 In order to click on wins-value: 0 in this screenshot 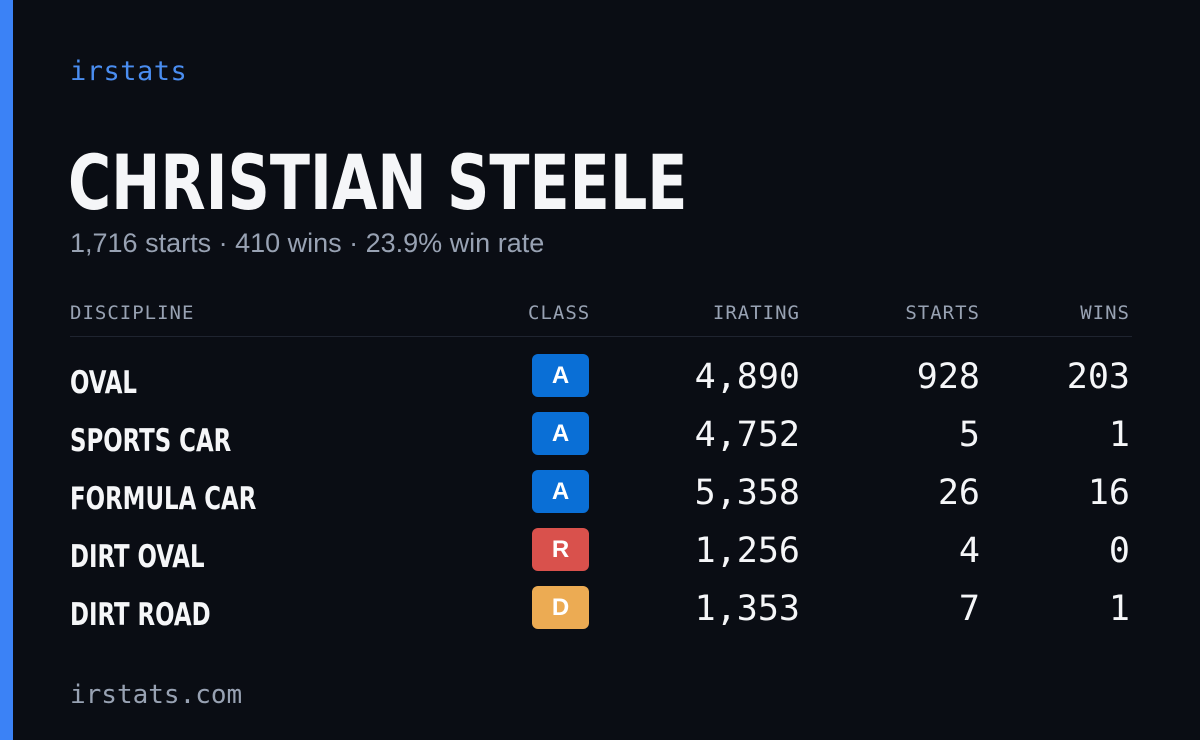, I will do `click(1119, 551)`.